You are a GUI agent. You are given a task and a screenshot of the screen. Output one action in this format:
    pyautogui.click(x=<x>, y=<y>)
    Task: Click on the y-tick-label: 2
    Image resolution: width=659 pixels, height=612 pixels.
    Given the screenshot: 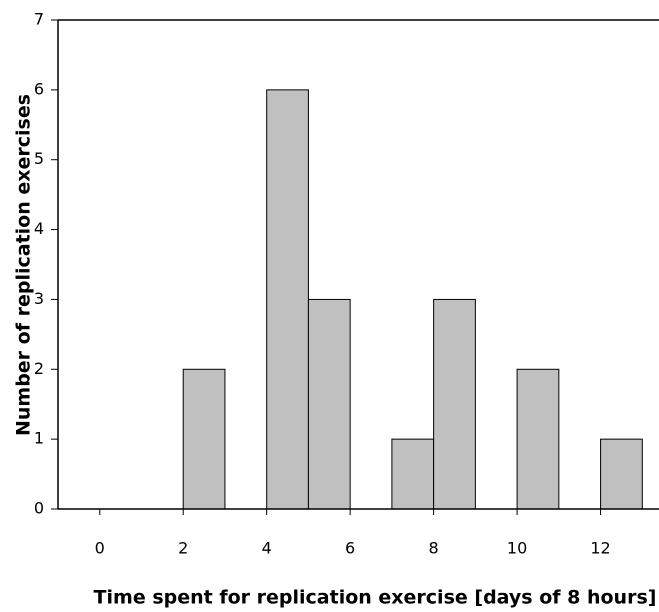 What is the action you would take?
    pyautogui.click(x=39, y=368)
    